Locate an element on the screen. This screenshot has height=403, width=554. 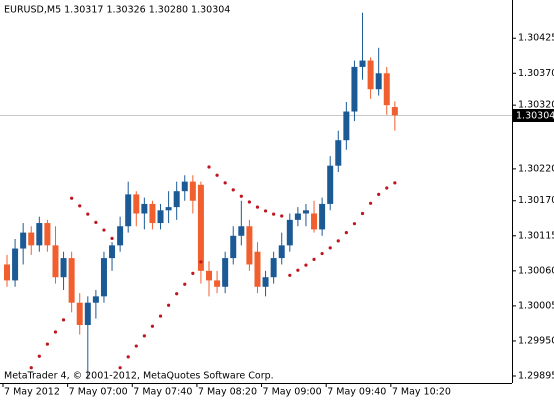
y-tick-label: 1.29950 is located at coordinates (536, 340).